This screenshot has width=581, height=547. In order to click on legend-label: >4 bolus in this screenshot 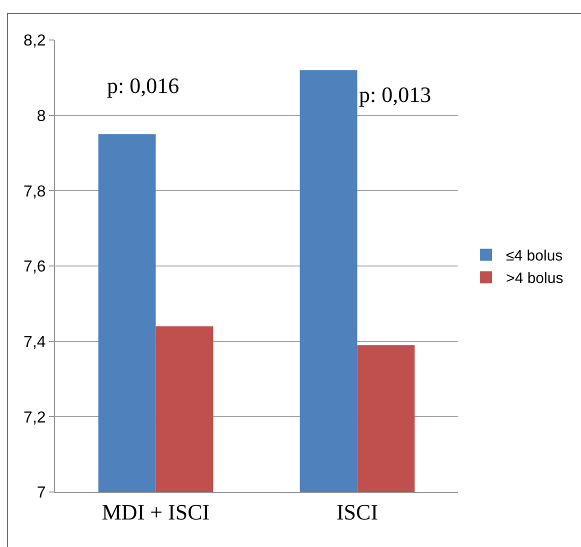, I will do `click(535, 279)`.